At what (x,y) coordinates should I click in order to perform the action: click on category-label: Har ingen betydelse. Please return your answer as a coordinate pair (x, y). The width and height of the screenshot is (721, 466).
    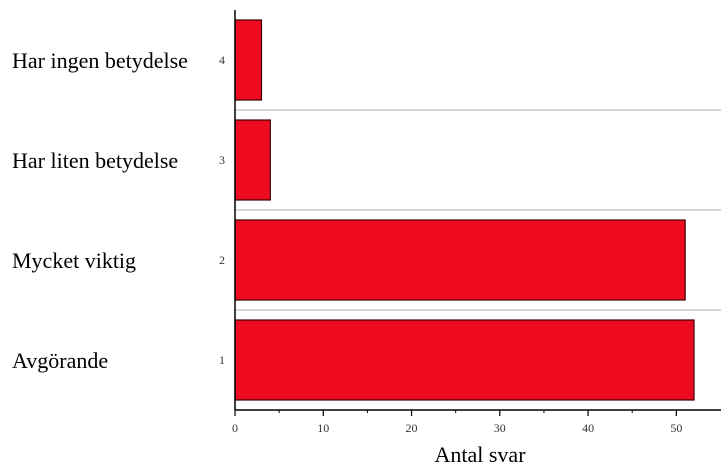
    Looking at the image, I should click on (100, 60).